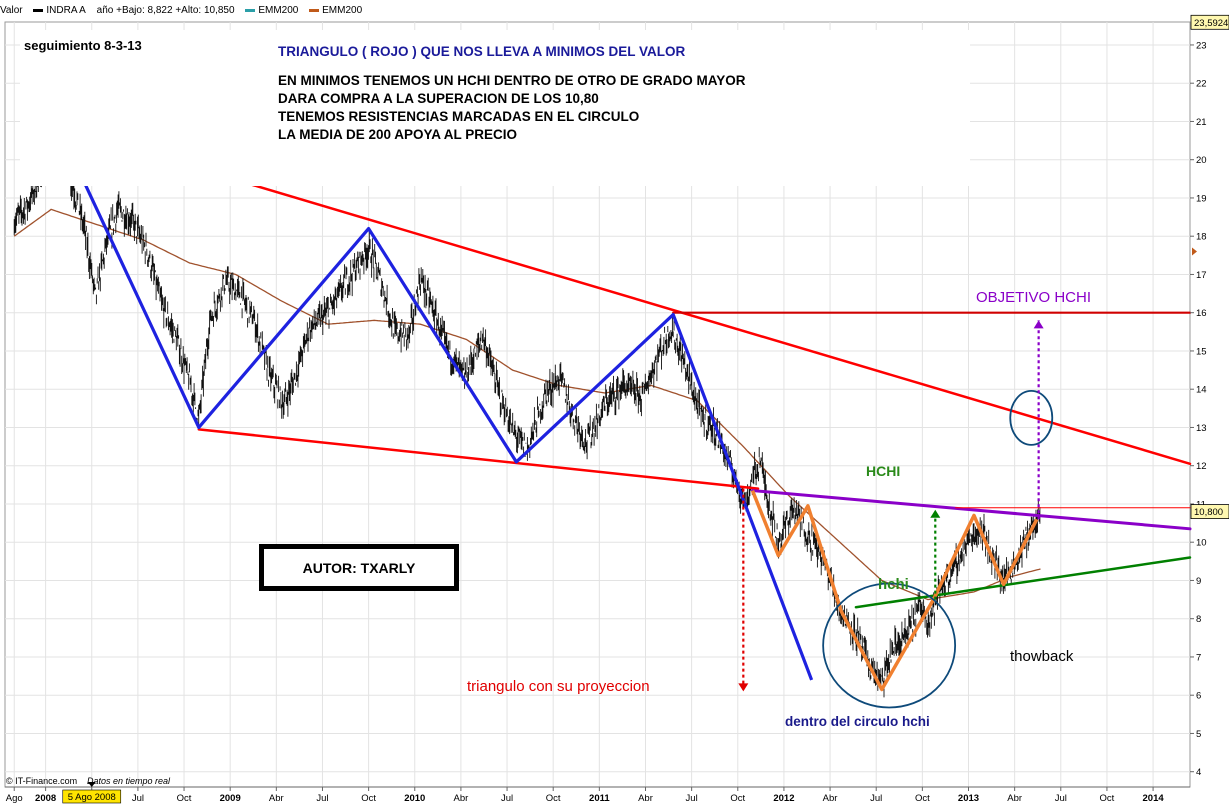 This screenshot has height=805, width=1229. I want to click on orange-hchi-zigzag, so click(894, 590).